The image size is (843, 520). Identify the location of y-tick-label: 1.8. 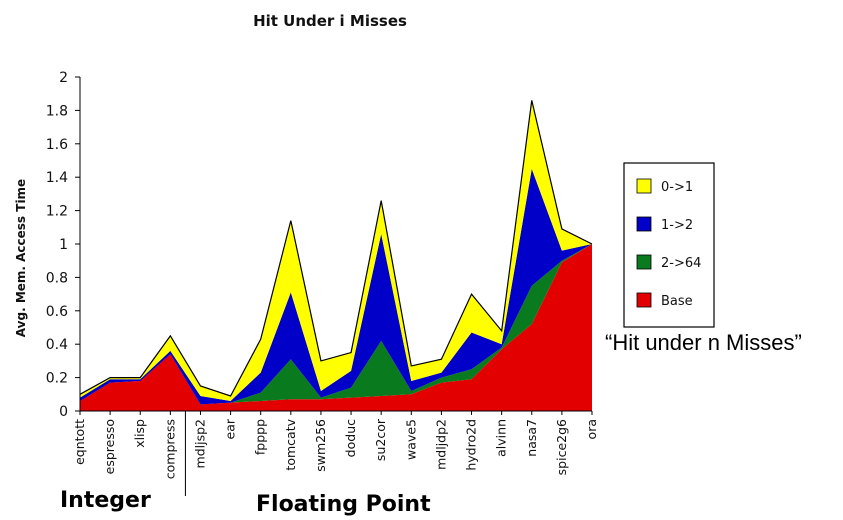
(57, 111).